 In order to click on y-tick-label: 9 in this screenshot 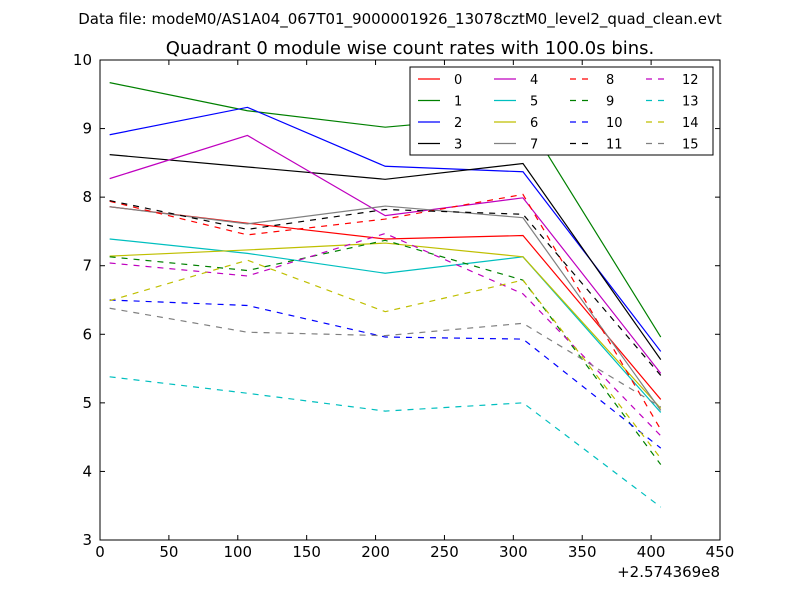, I will do `click(87, 129)`.